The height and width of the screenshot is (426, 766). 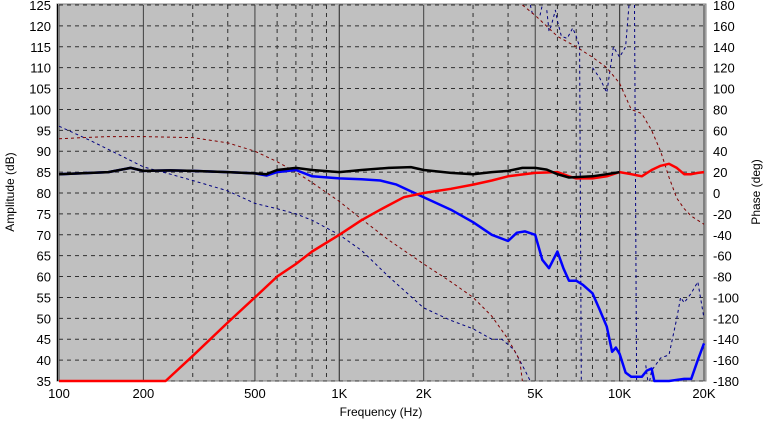 What do you see at coordinates (619, 393) in the screenshot?
I see `x-tick-label: 10K` at bounding box center [619, 393].